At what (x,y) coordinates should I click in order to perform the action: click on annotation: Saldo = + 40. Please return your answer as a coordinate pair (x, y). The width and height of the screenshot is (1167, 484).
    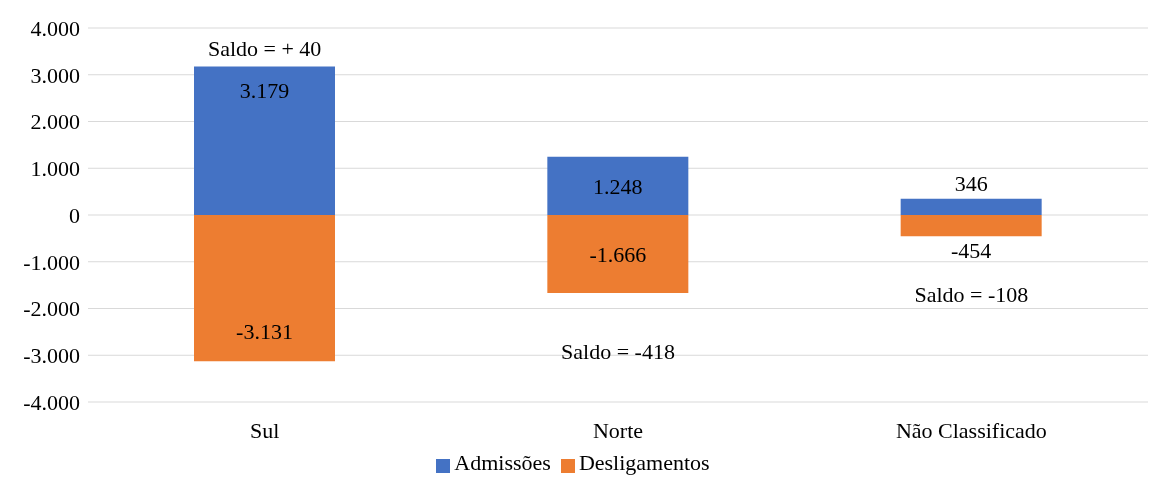
    Looking at the image, I should click on (264, 49).